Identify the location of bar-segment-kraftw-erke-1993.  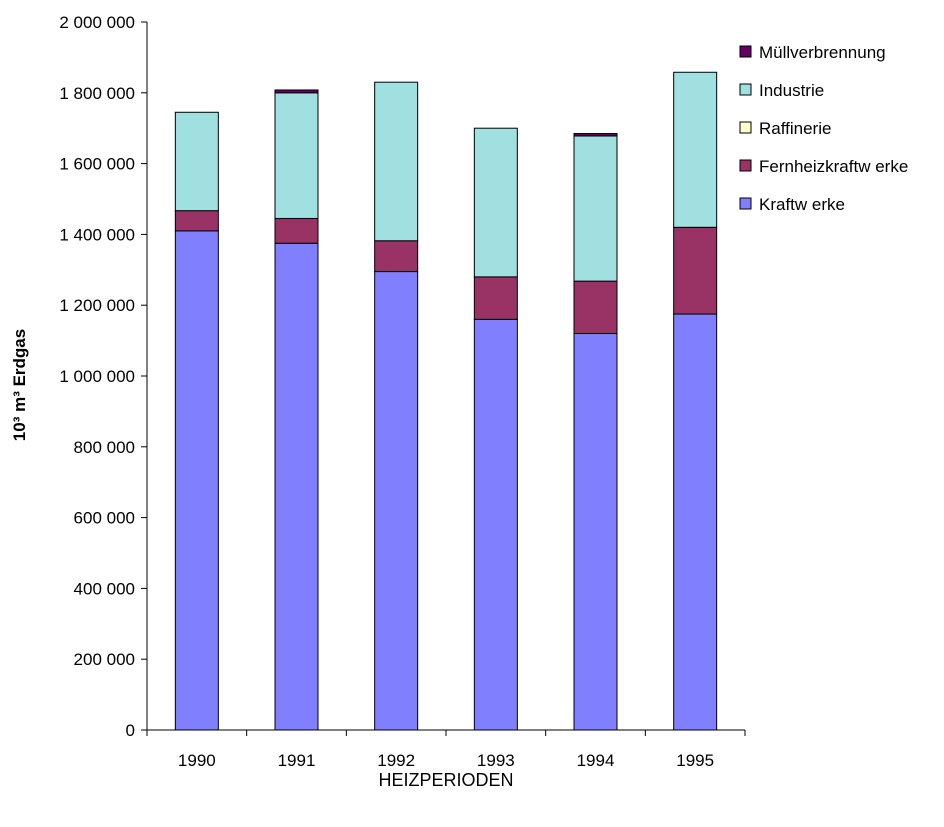
(495, 524).